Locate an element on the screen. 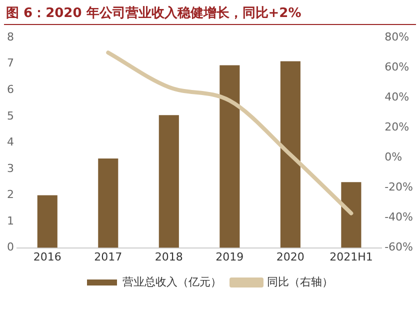 The height and width of the screenshot is (323, 420). y2-tick-label: 40% is located at coordinates (397, 97).